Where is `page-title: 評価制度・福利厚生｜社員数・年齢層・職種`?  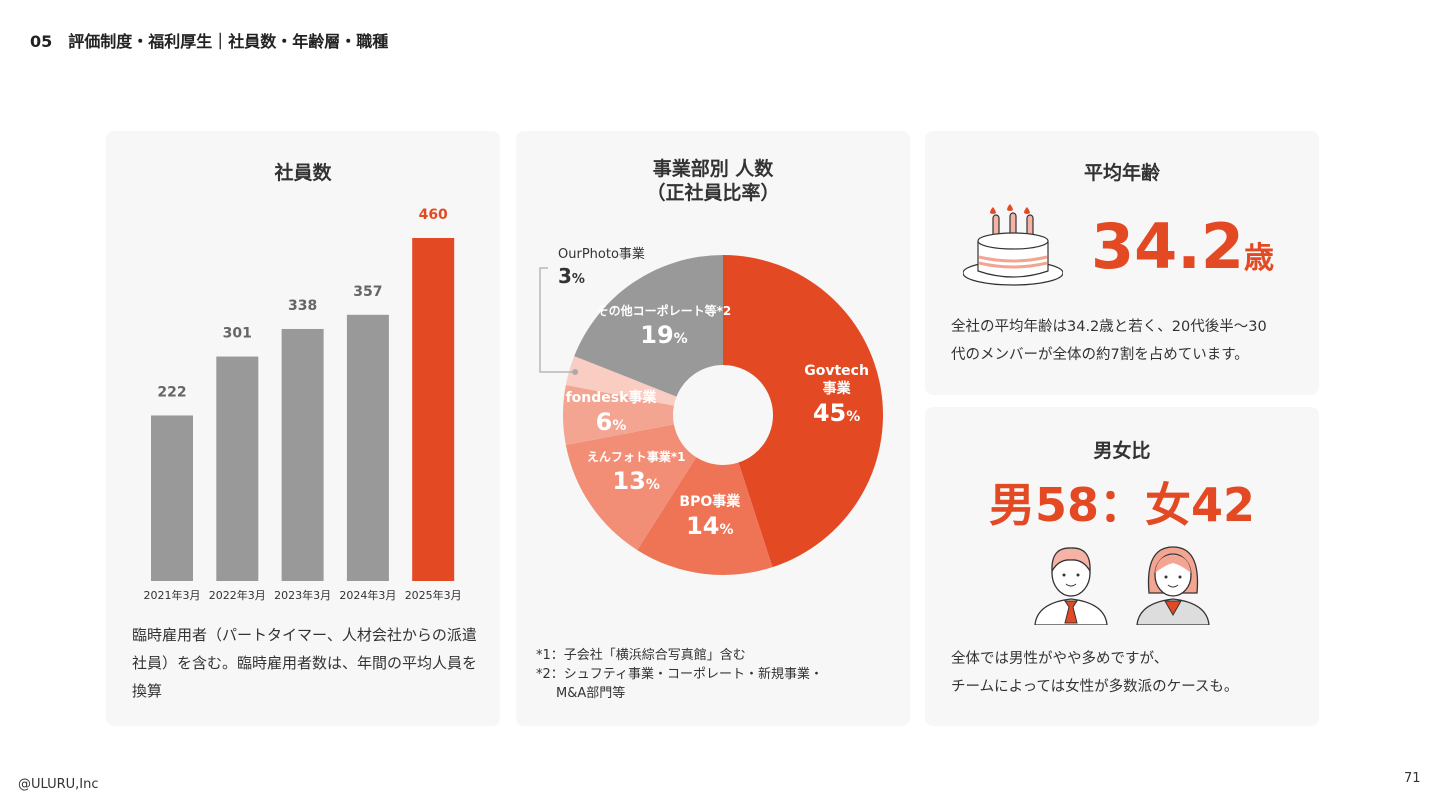
page-title: 評価制度・福利厚生｜社員数・年齢層・職種 is located at coordinates (228, 41).